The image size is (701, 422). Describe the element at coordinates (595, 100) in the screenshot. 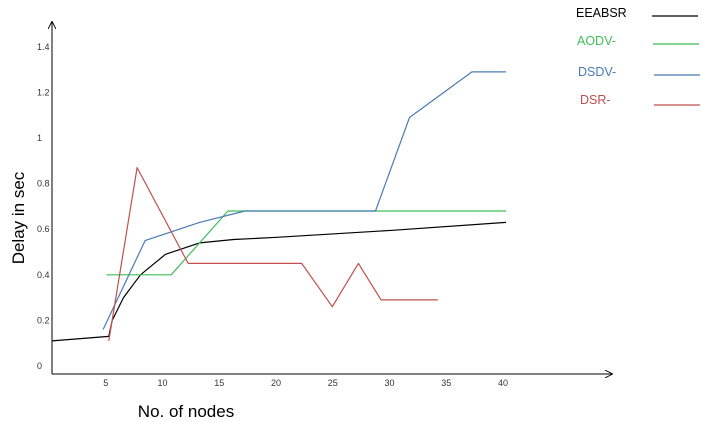

I see `legend-label: DSR-` at that location.